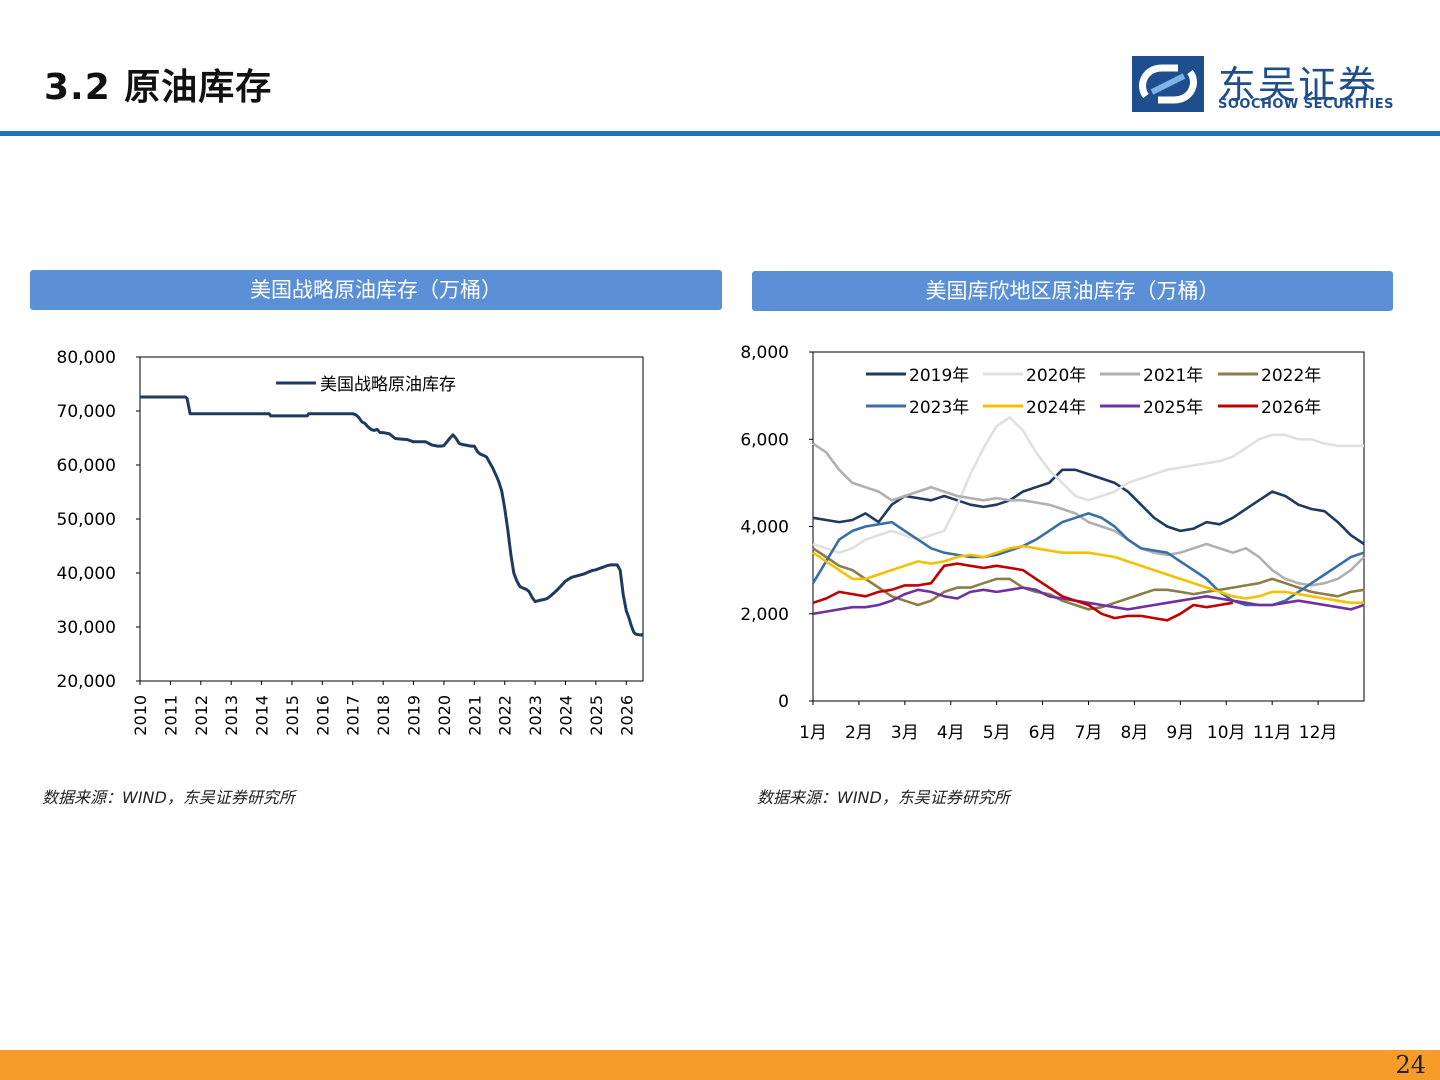  What do you see at coordinates (168, 797) in the screenshot?
I see `chart1-source: 数据来源：WIND，东吴证券研究所` at bounding box center [168, 797].